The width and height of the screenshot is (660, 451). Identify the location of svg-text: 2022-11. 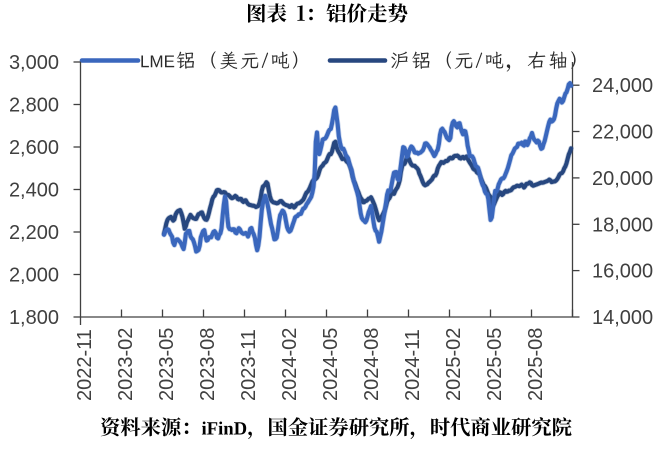
(85, 365).